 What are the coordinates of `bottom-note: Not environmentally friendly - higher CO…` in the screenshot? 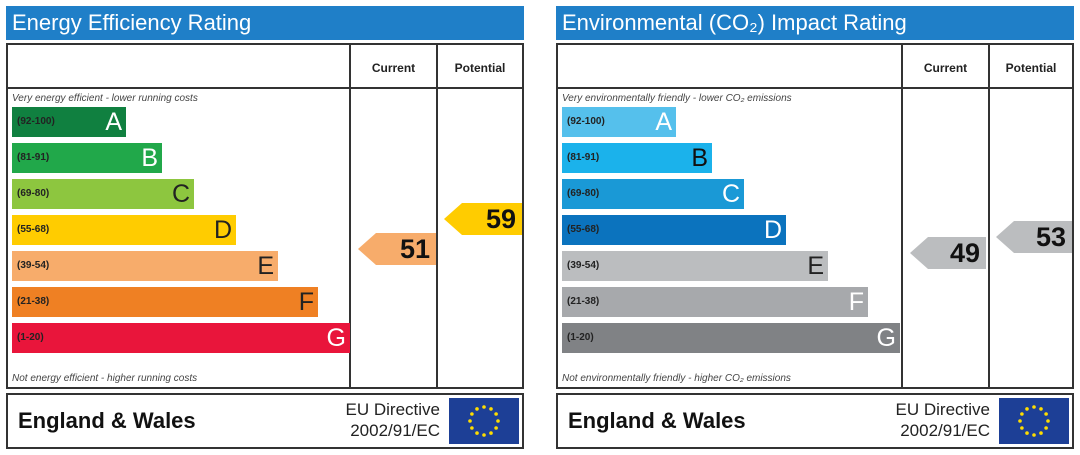 It's located at (676, 378).